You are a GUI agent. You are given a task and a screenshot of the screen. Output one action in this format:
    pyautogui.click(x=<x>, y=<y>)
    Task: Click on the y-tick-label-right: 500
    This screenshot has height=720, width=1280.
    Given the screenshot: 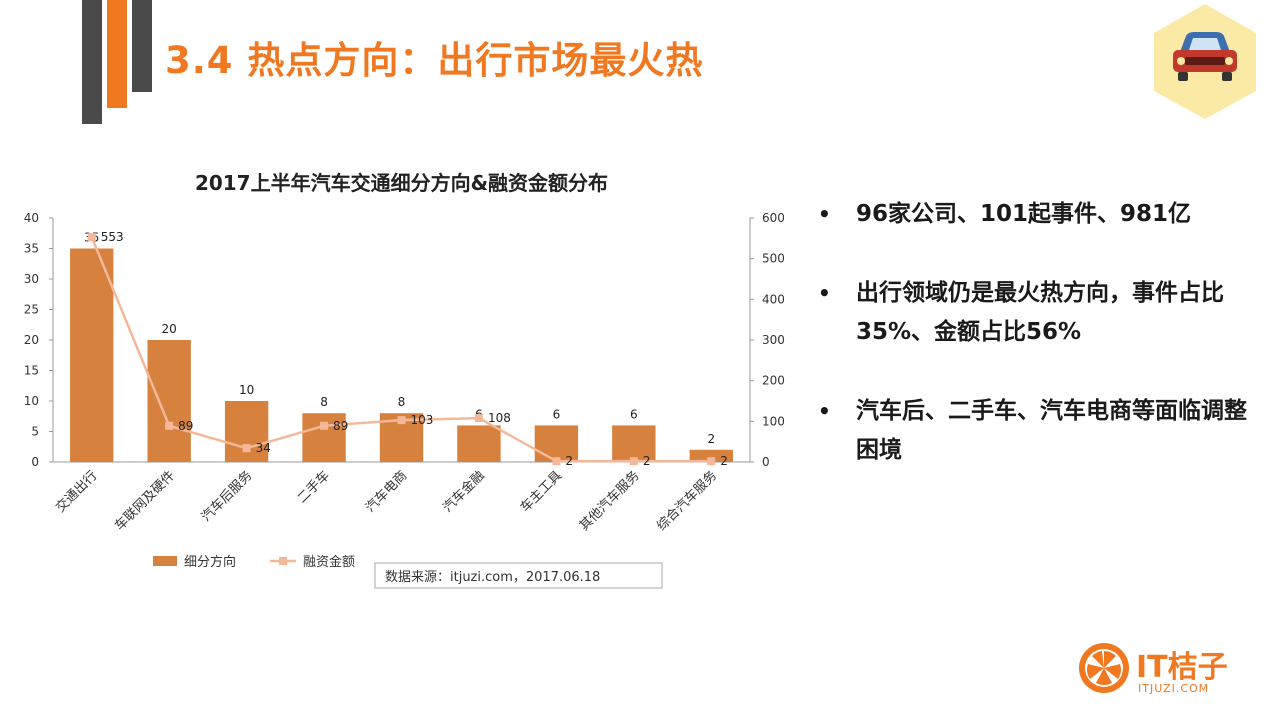 What is the action you would take?
    pyautogui.click(x=773, y=259)
    